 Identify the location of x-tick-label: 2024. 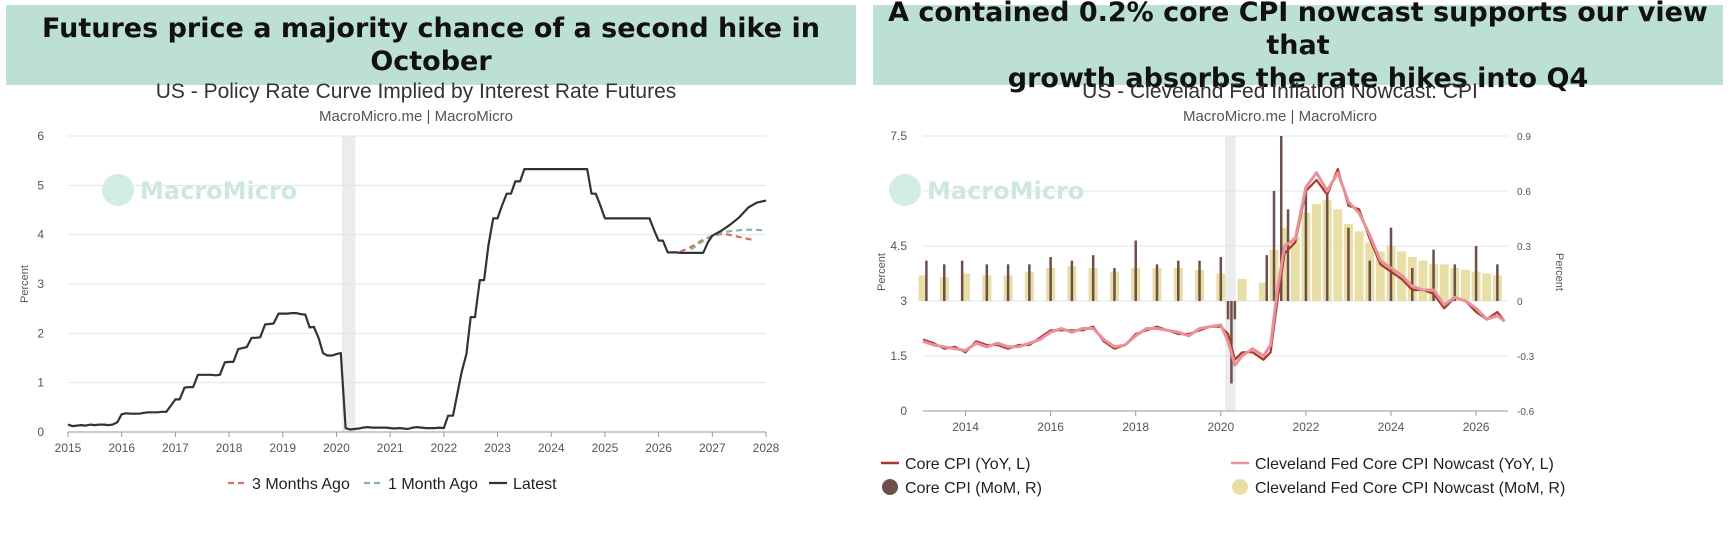
(551, 448).